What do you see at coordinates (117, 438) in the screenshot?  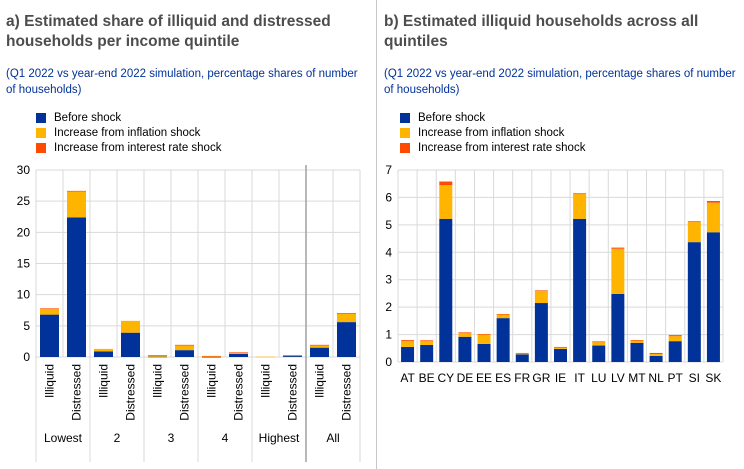 I see `group-label: 2` at bounding box center [117, 438].